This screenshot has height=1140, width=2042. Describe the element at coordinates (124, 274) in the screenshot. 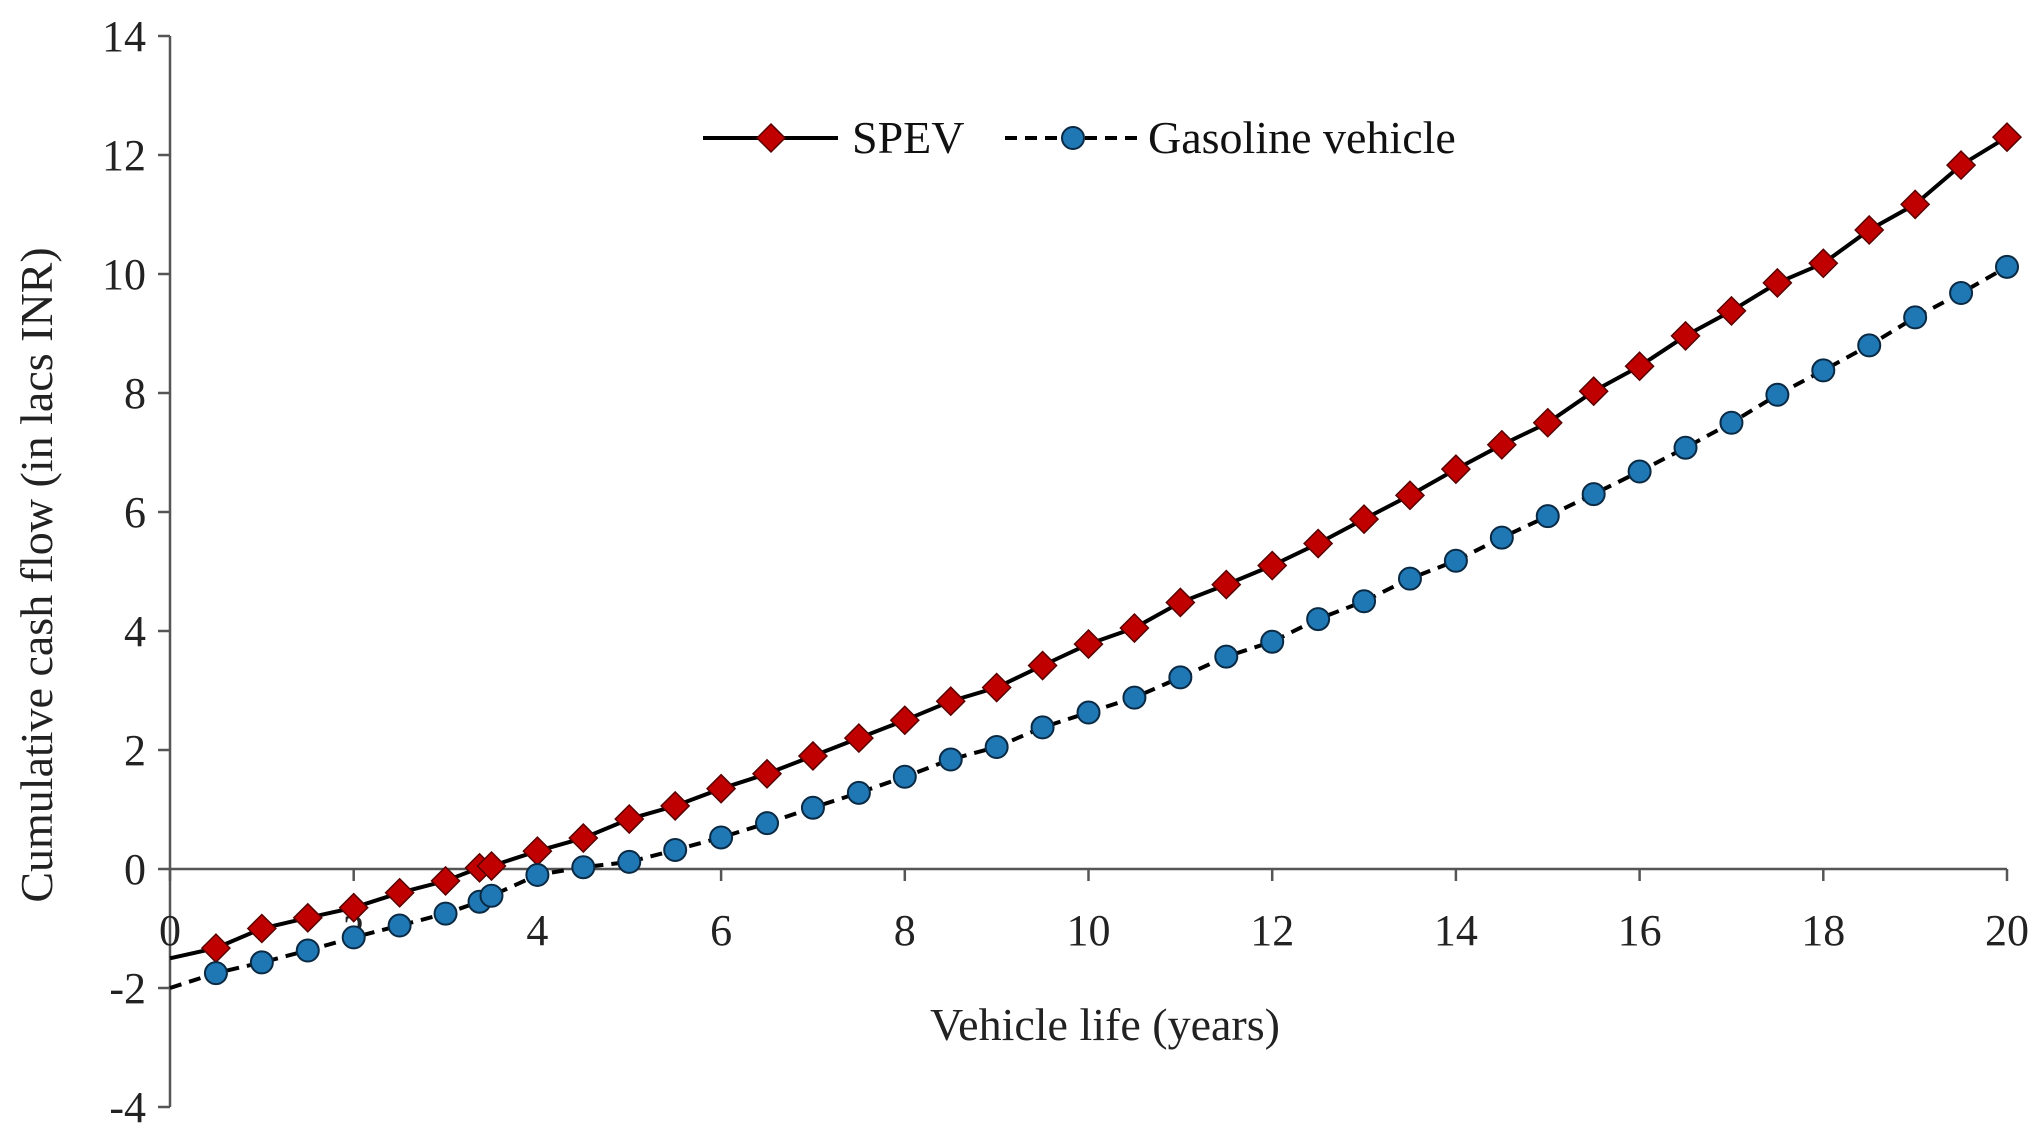

I see `y-tick-label: 10` at that location.